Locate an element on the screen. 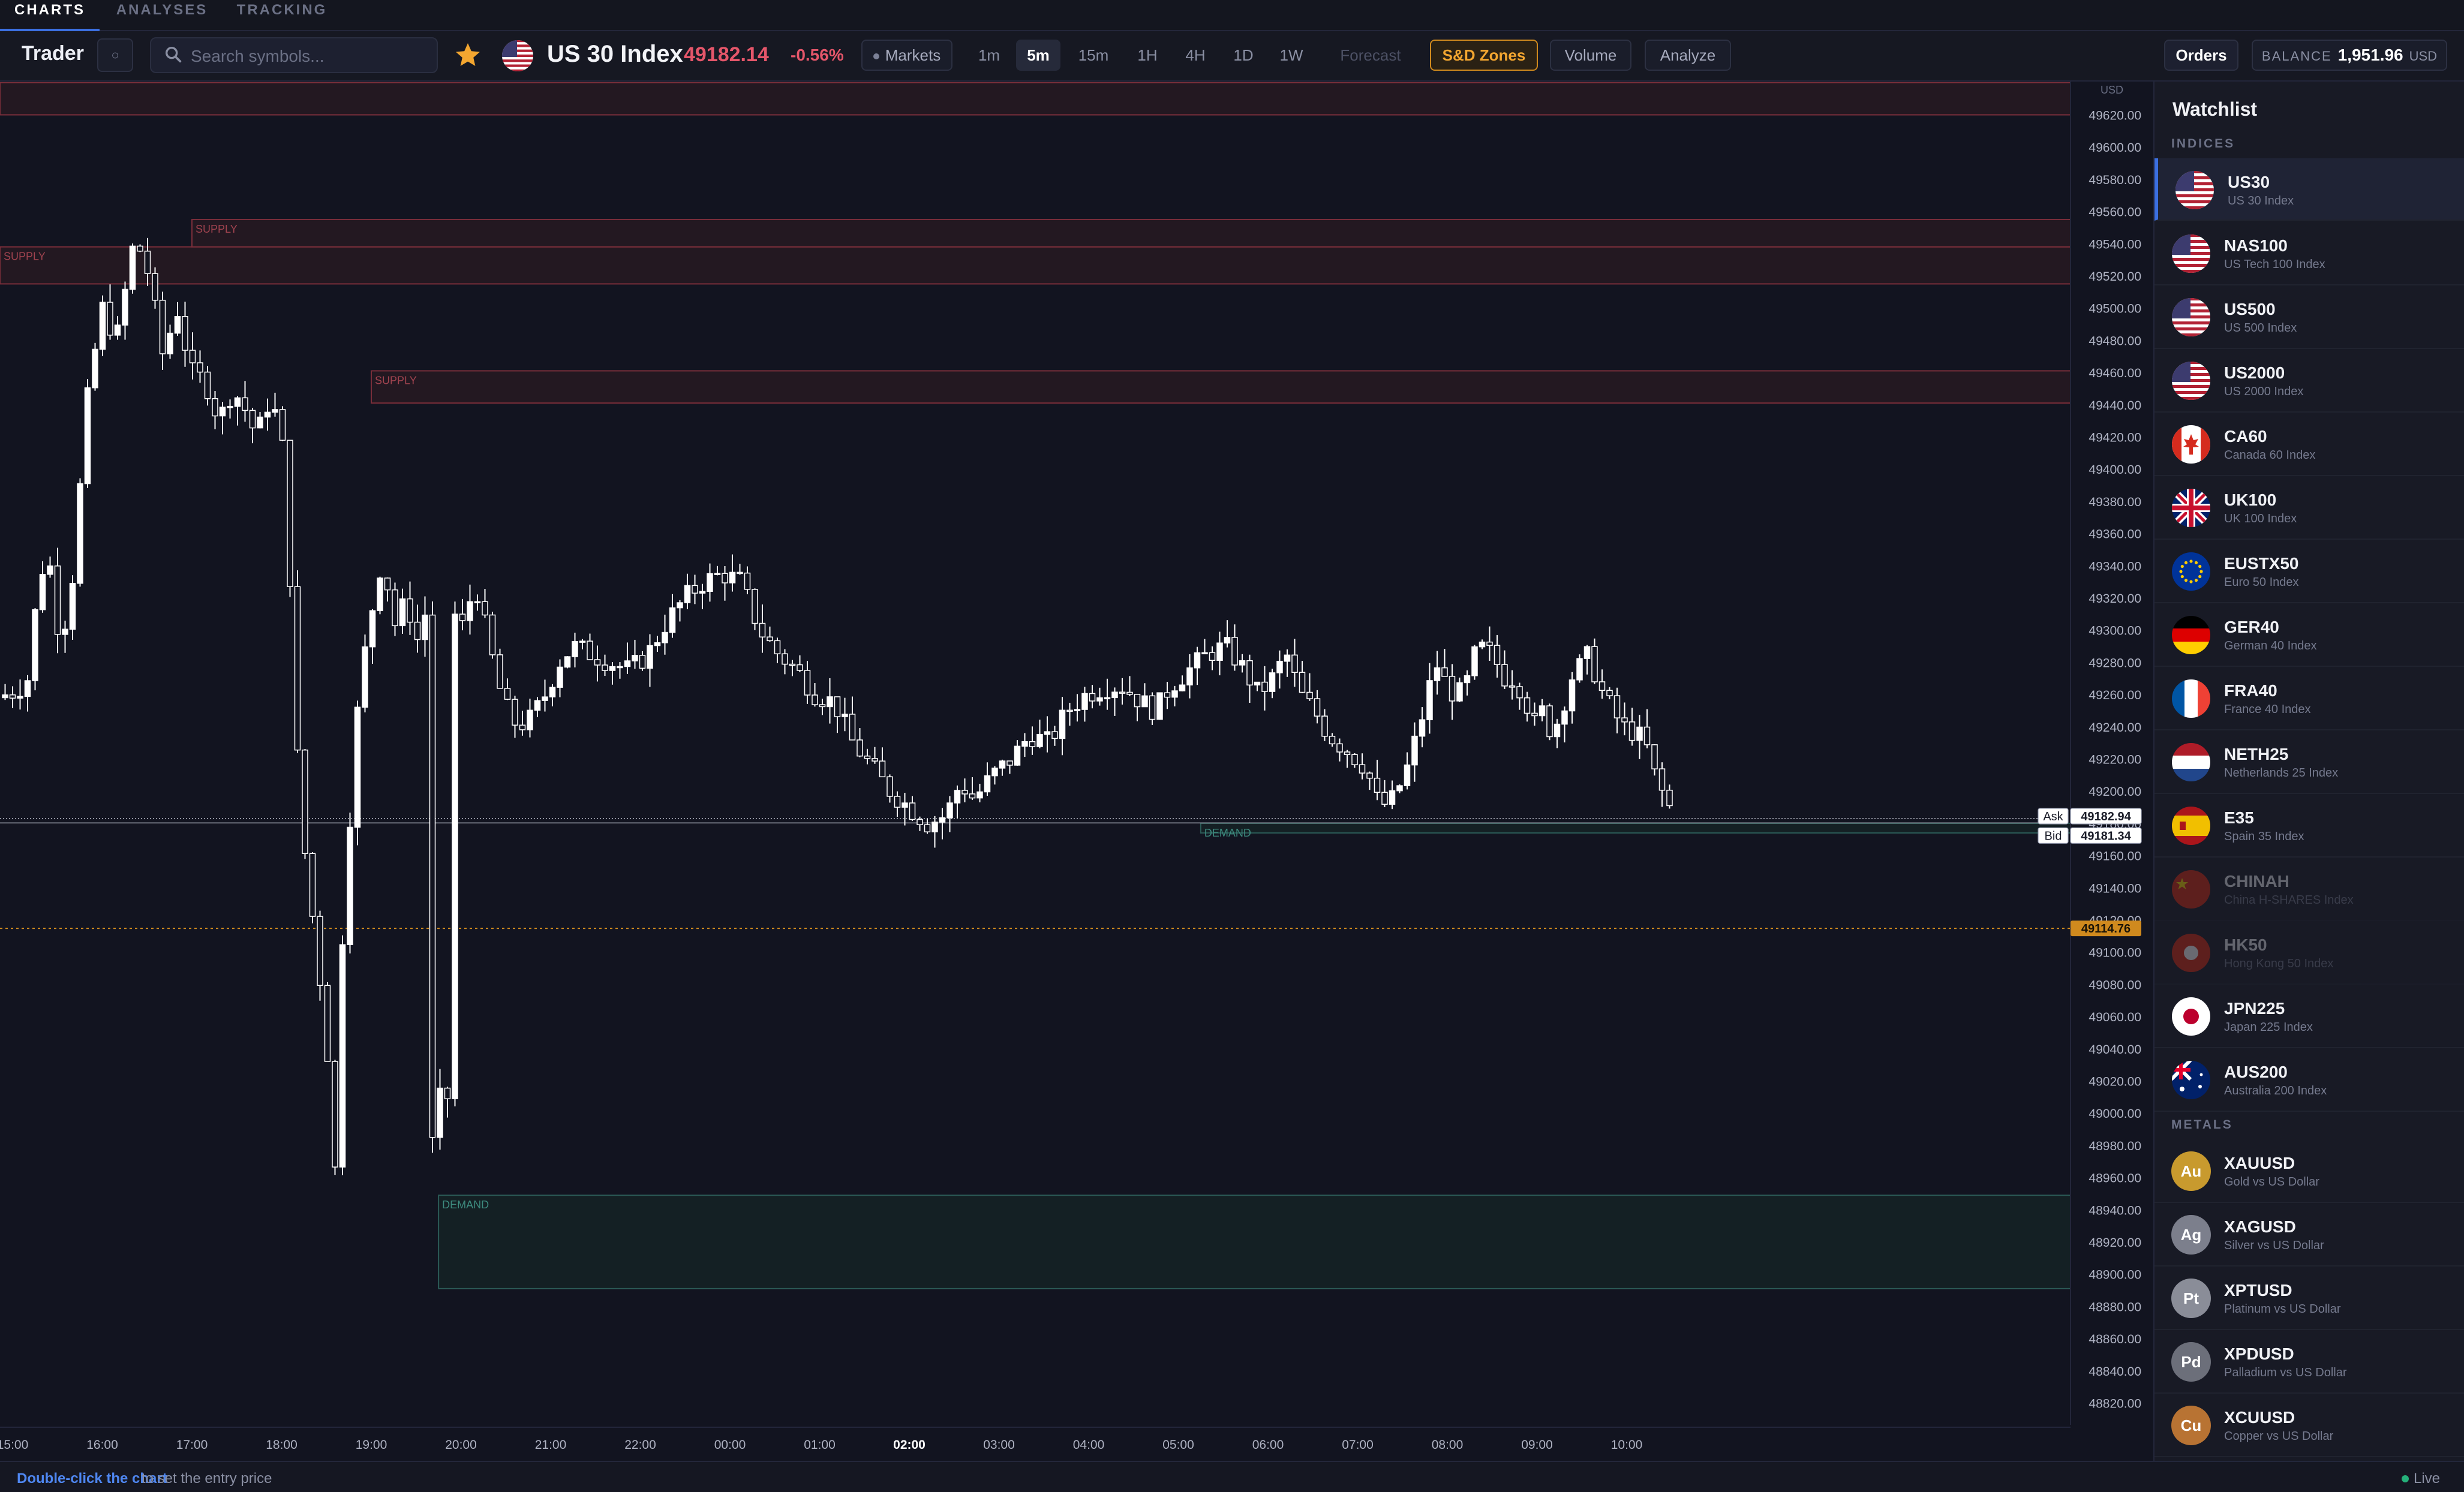 Image resolution: width=2464 pixels, height=1492 pixels. balance-label: BALANCE is located at coordinates (2296, 56).